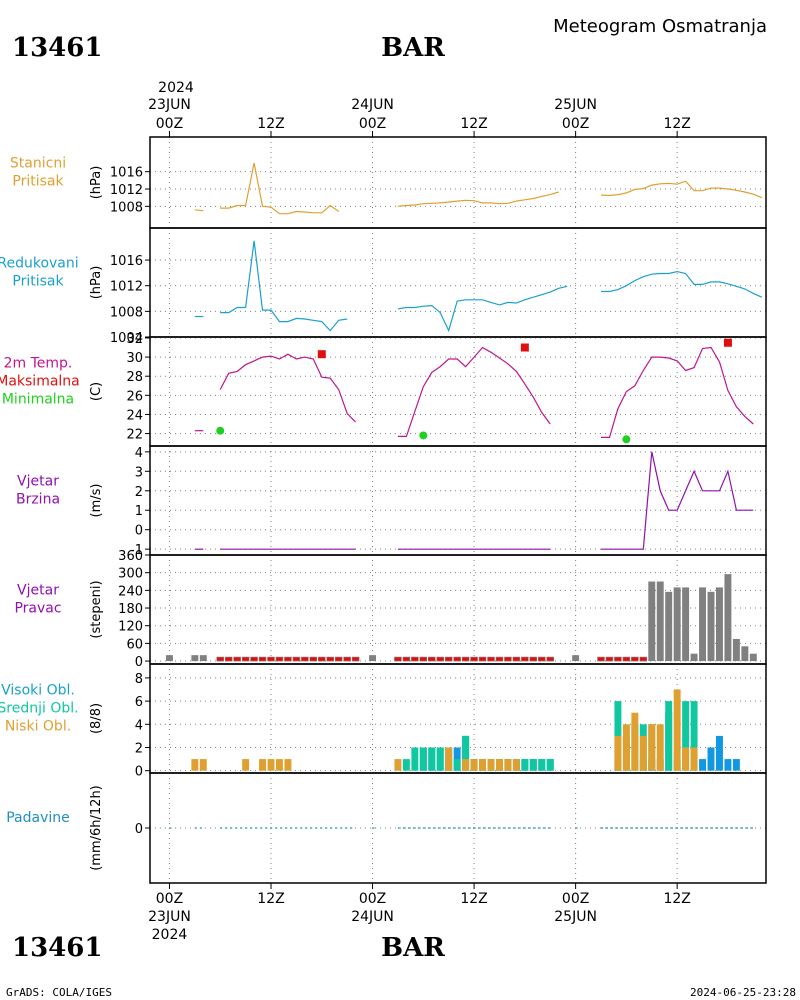 This screenshot has height=1000, width=800. Describe the element at coordinates (130, 591) in the screenshot. I see `y-tick-label: 240` at that location.